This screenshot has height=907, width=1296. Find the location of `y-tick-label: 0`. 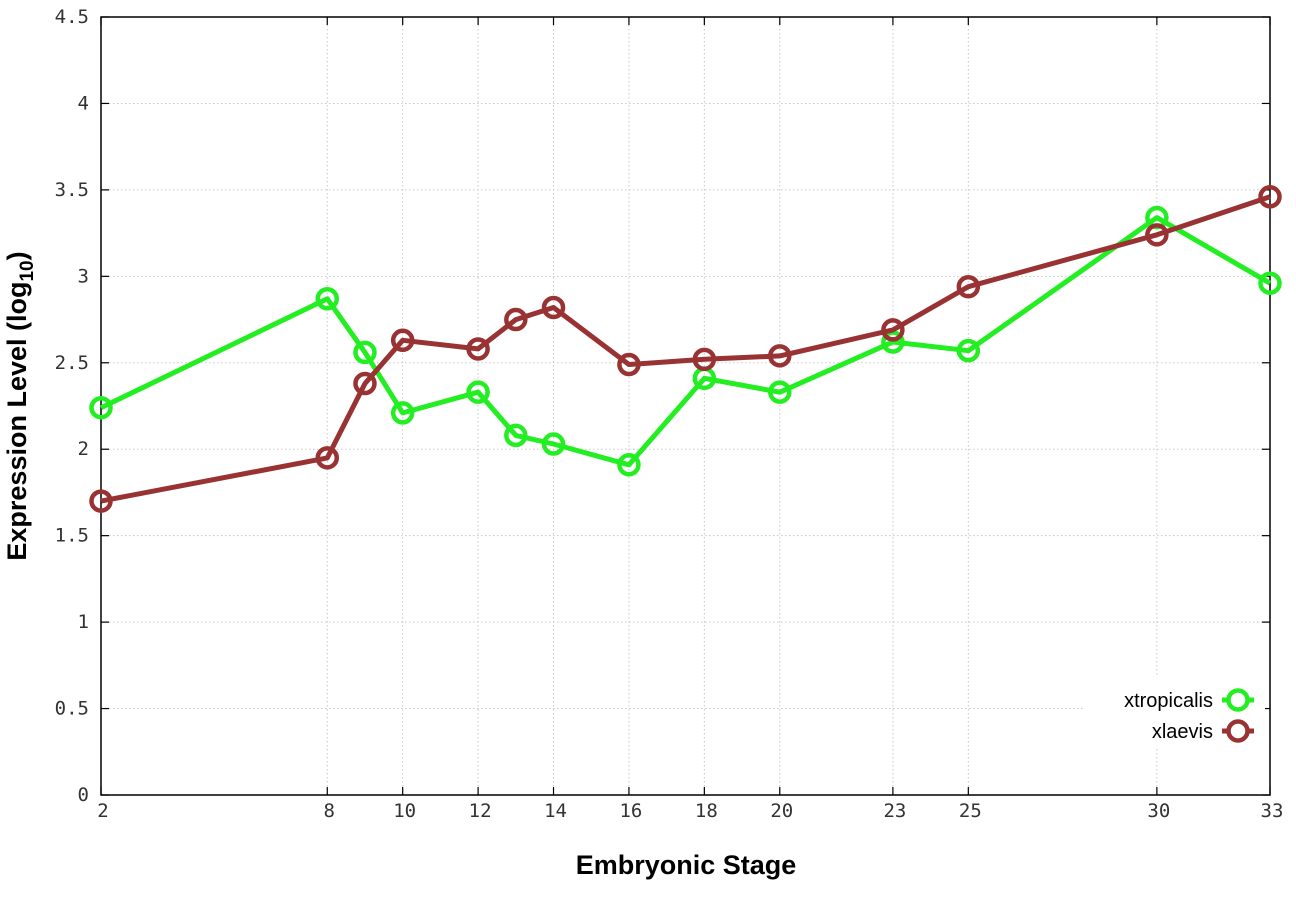

y-tick-label: 0 is located at coordinates (83, 795).